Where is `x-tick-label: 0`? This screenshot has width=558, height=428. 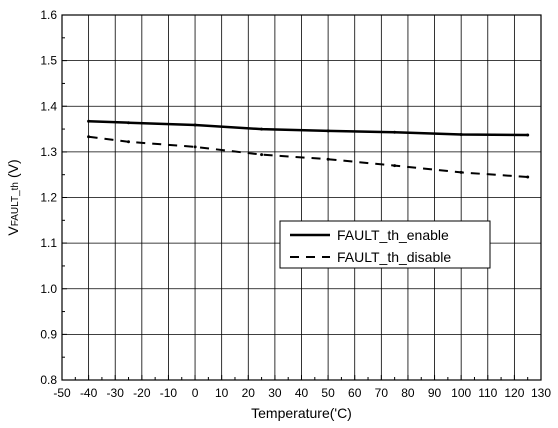
x-tick-label: 0 is located at coordinates (195, 393).